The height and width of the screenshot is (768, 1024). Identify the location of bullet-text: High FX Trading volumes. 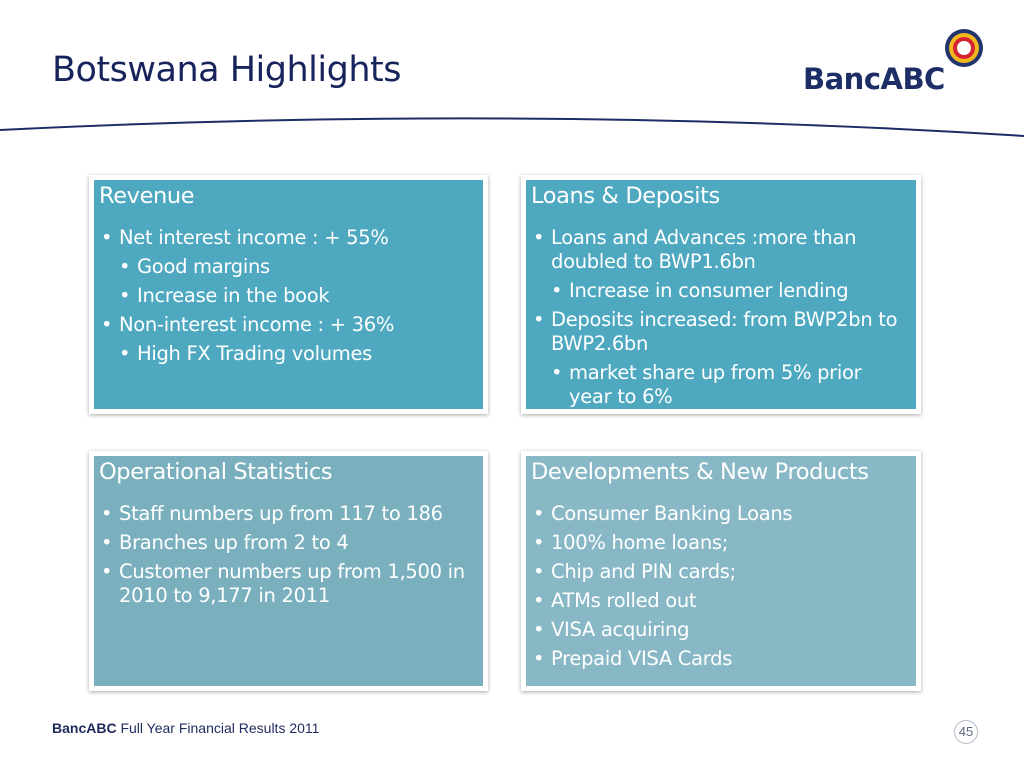
(255, 353).